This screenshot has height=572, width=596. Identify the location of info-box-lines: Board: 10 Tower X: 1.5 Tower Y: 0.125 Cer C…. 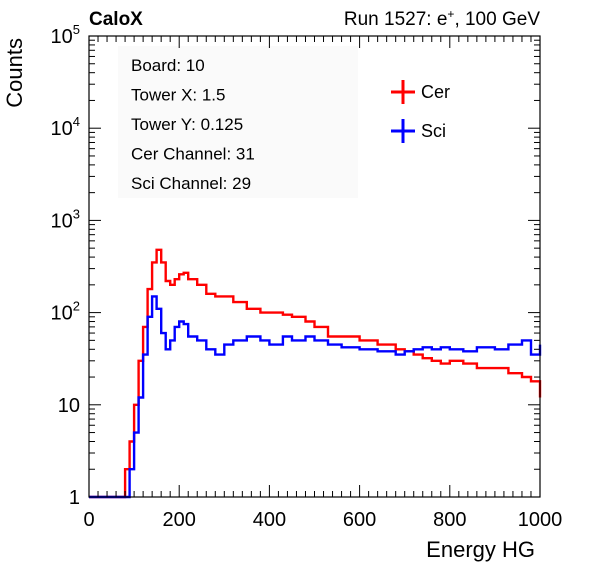
(193, 124).